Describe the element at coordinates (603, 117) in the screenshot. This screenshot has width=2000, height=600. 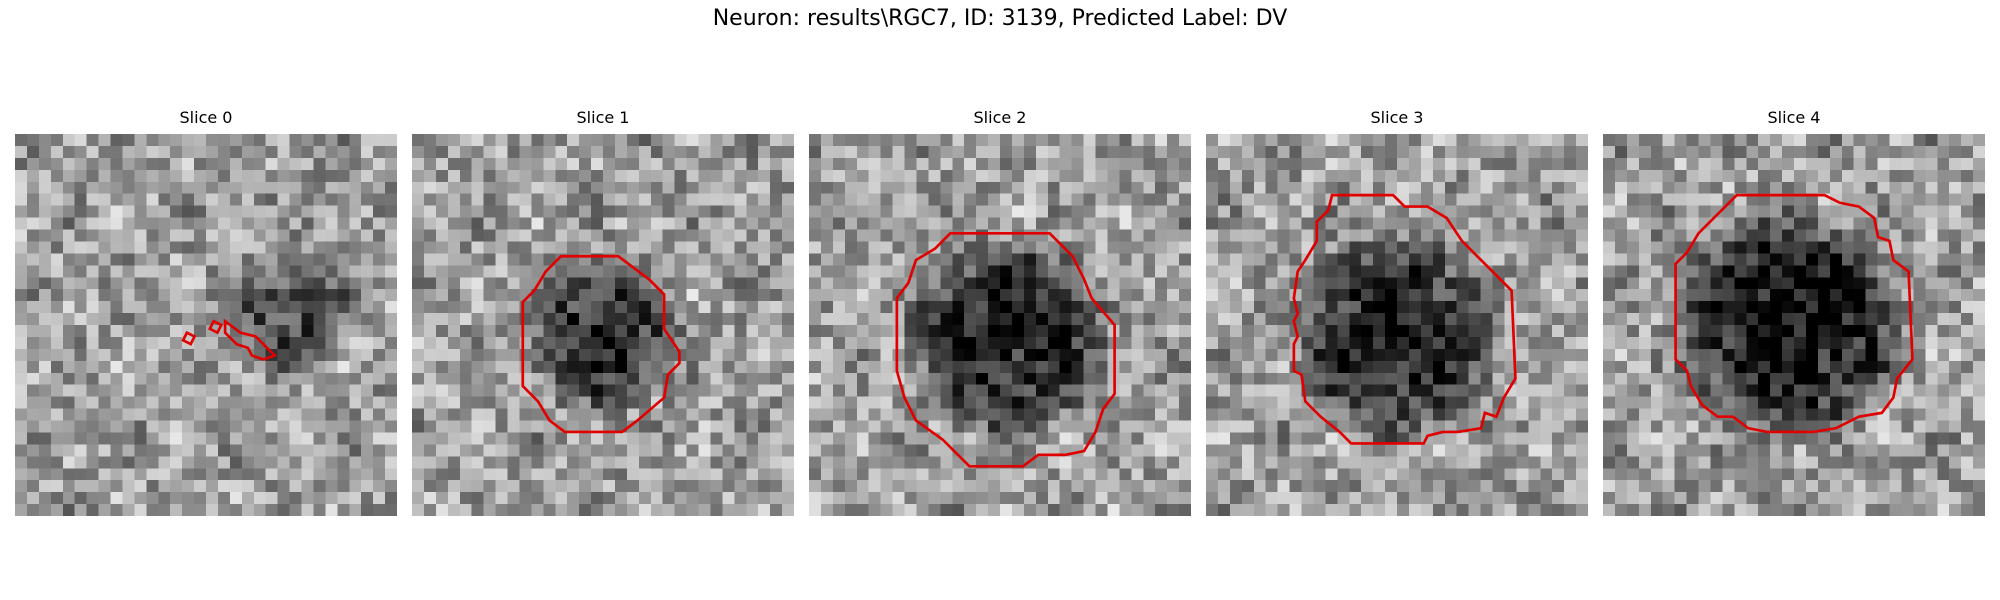
I see `slice-title-1: Slice 1` at that location.